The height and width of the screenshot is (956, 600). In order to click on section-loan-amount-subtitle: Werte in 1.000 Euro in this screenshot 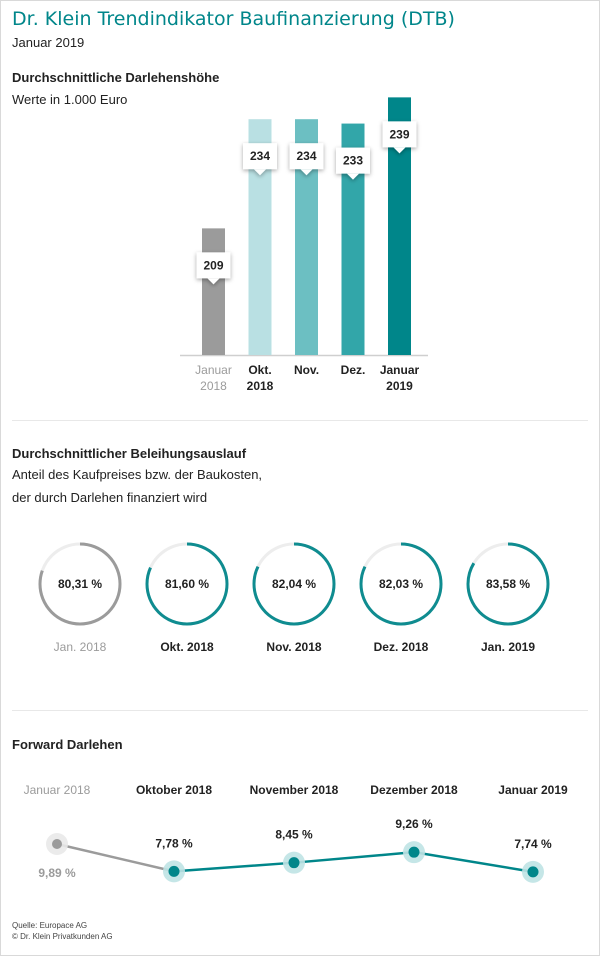, I will do `click(70, 99)`.